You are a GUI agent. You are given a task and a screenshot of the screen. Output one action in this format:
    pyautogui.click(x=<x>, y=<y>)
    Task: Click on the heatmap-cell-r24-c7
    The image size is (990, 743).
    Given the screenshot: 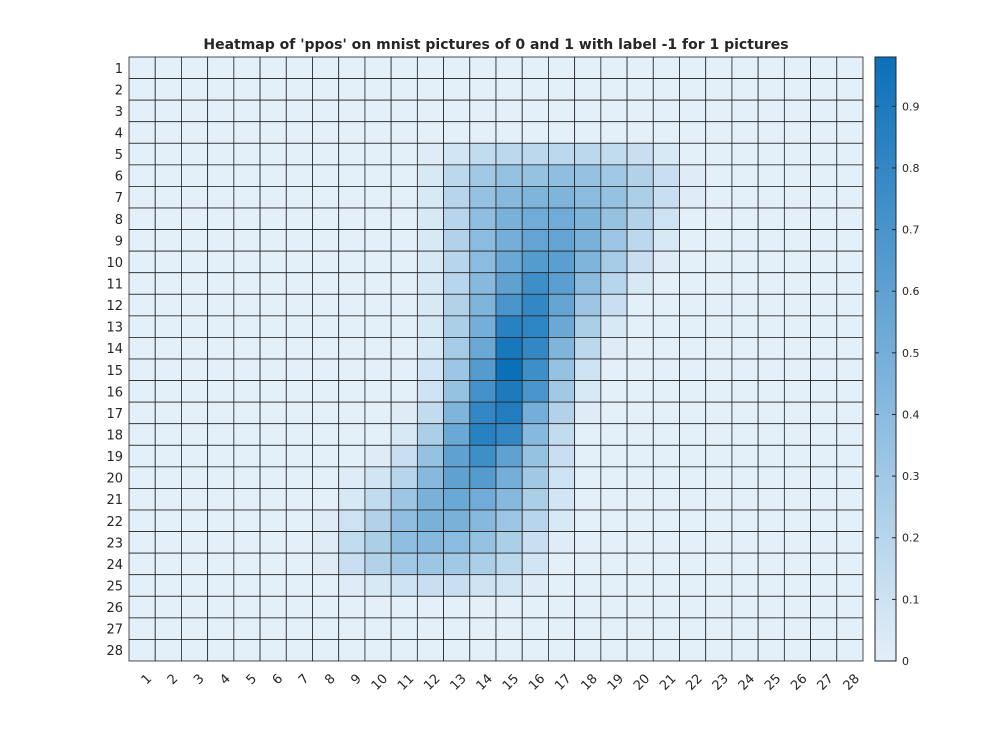 What is the action you would take?
    pyautogui.click(x=299, y=564)
    